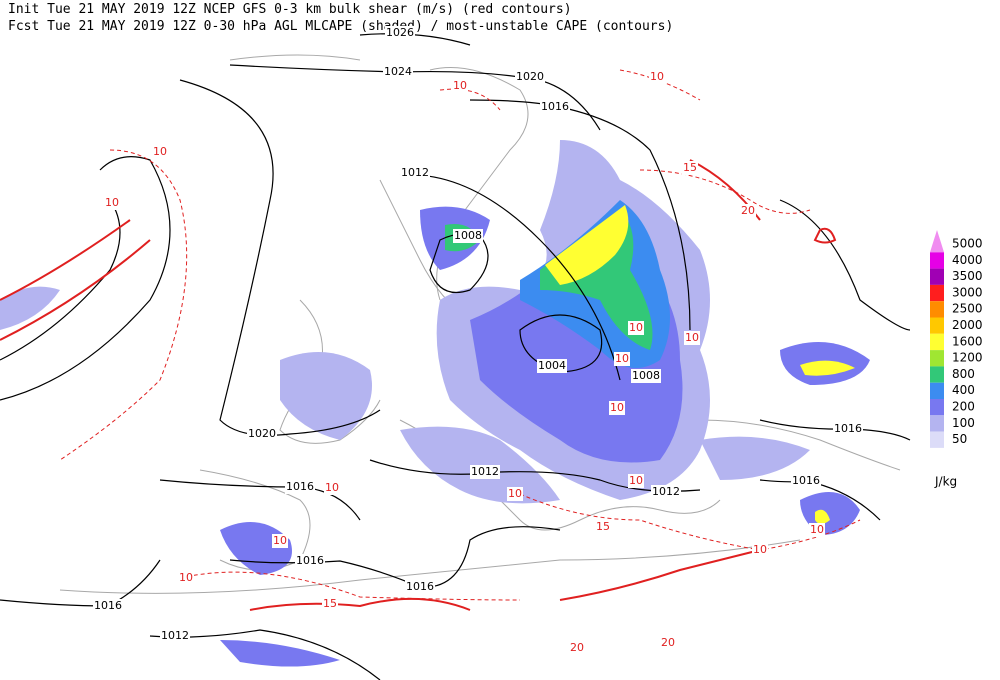  I want to click on legend-label: 3000, so click(967, 292).